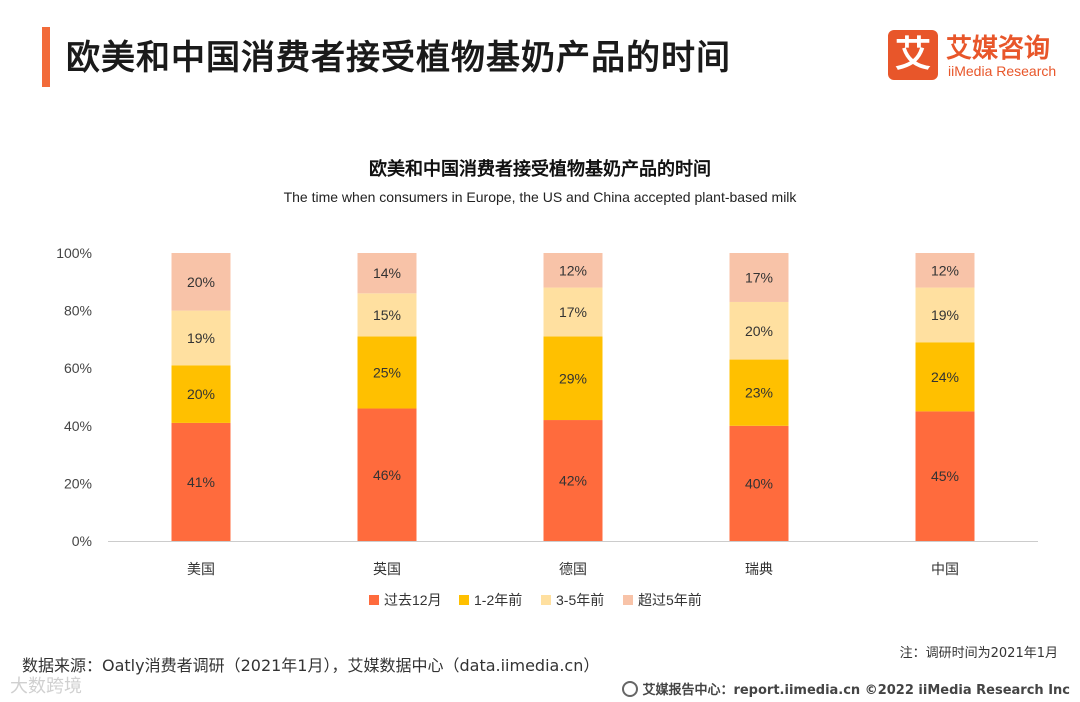 The height and width of the screenshot is (702, 1080). What do you see at coordinates (1002, 71) in the screenshot?
I see `logo-text-en: iiMedia Research` at bounding box center [1002, 71].